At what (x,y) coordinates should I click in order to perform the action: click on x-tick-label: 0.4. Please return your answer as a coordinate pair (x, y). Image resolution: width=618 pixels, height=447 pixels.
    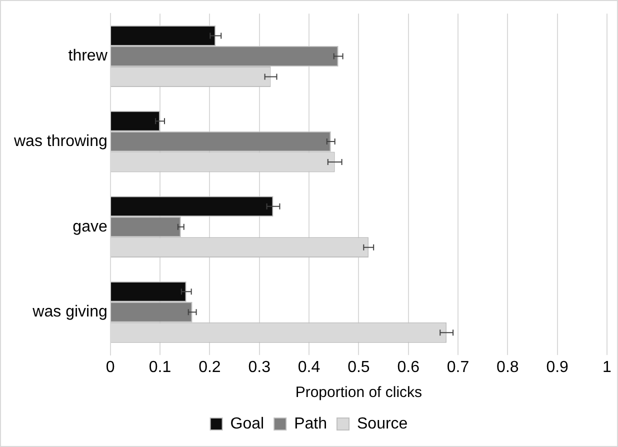
    Looking at the image, I should click on (309, 367).